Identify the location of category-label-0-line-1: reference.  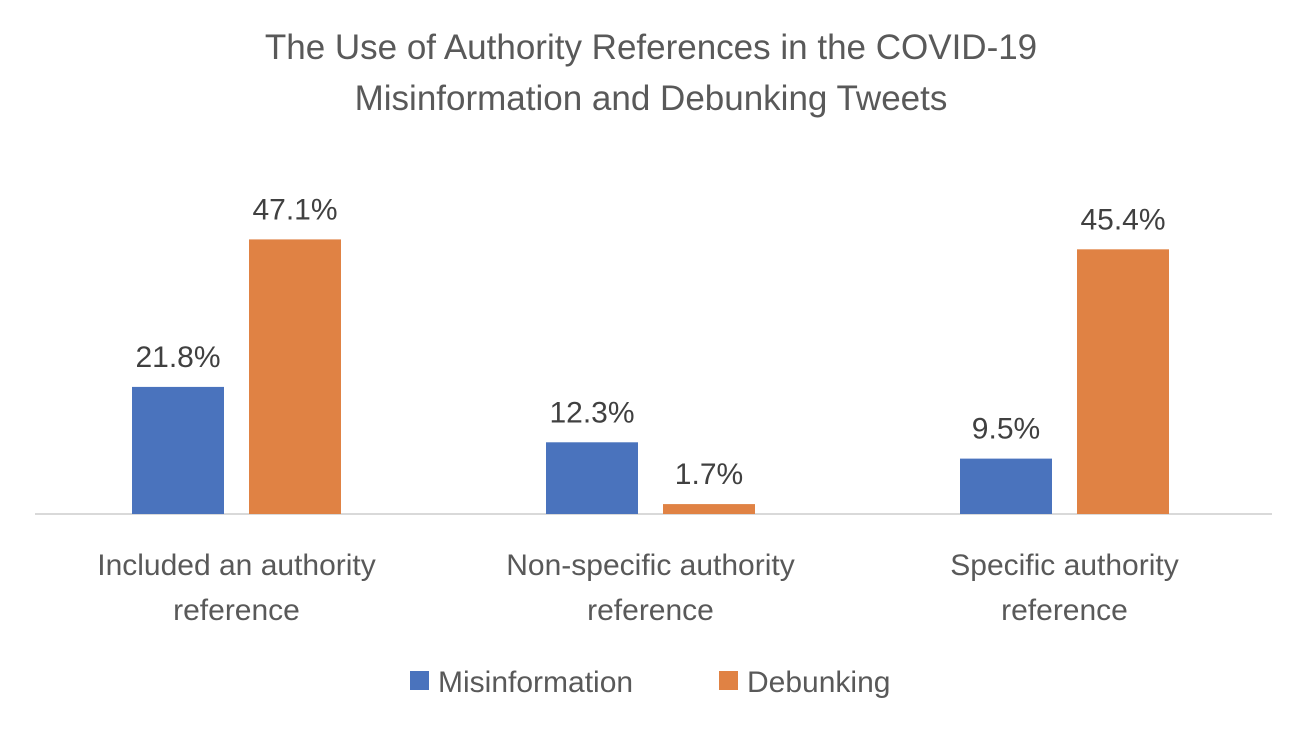
(236, 610).